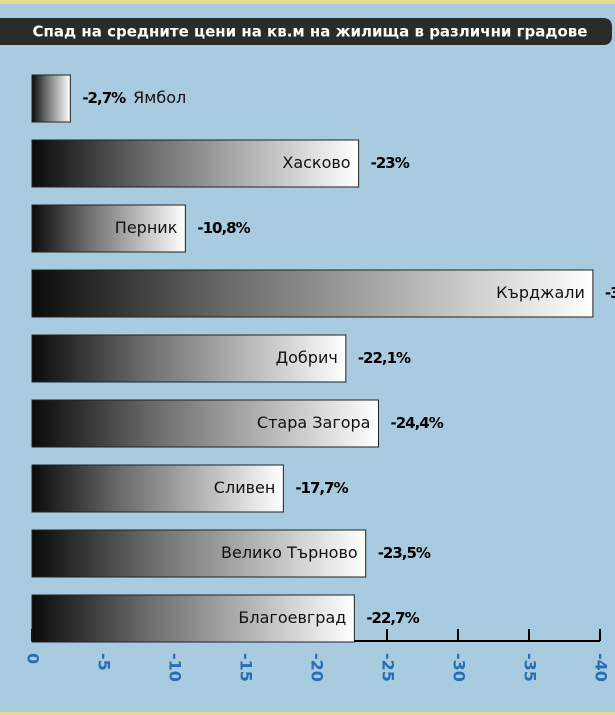 The width and height of the screenshot is (615, 715). I want to click on x-tick-label: -25, so click(388, 667).